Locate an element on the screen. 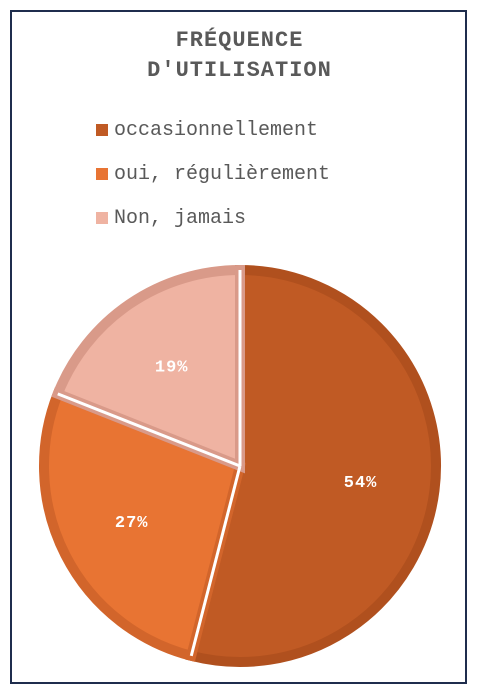 This screenshot has width=479, height=686. data-label-oui-regulierement: 27% is located at coordinates (132, 523).